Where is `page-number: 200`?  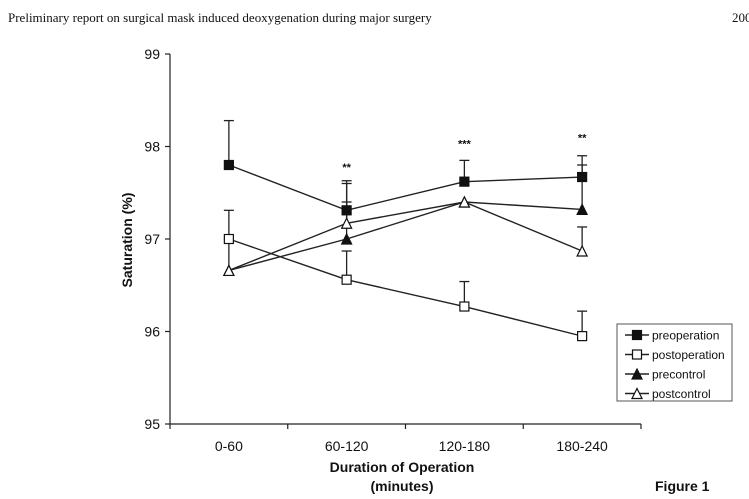
page-number: 200 is located at coordinates (740, 17).